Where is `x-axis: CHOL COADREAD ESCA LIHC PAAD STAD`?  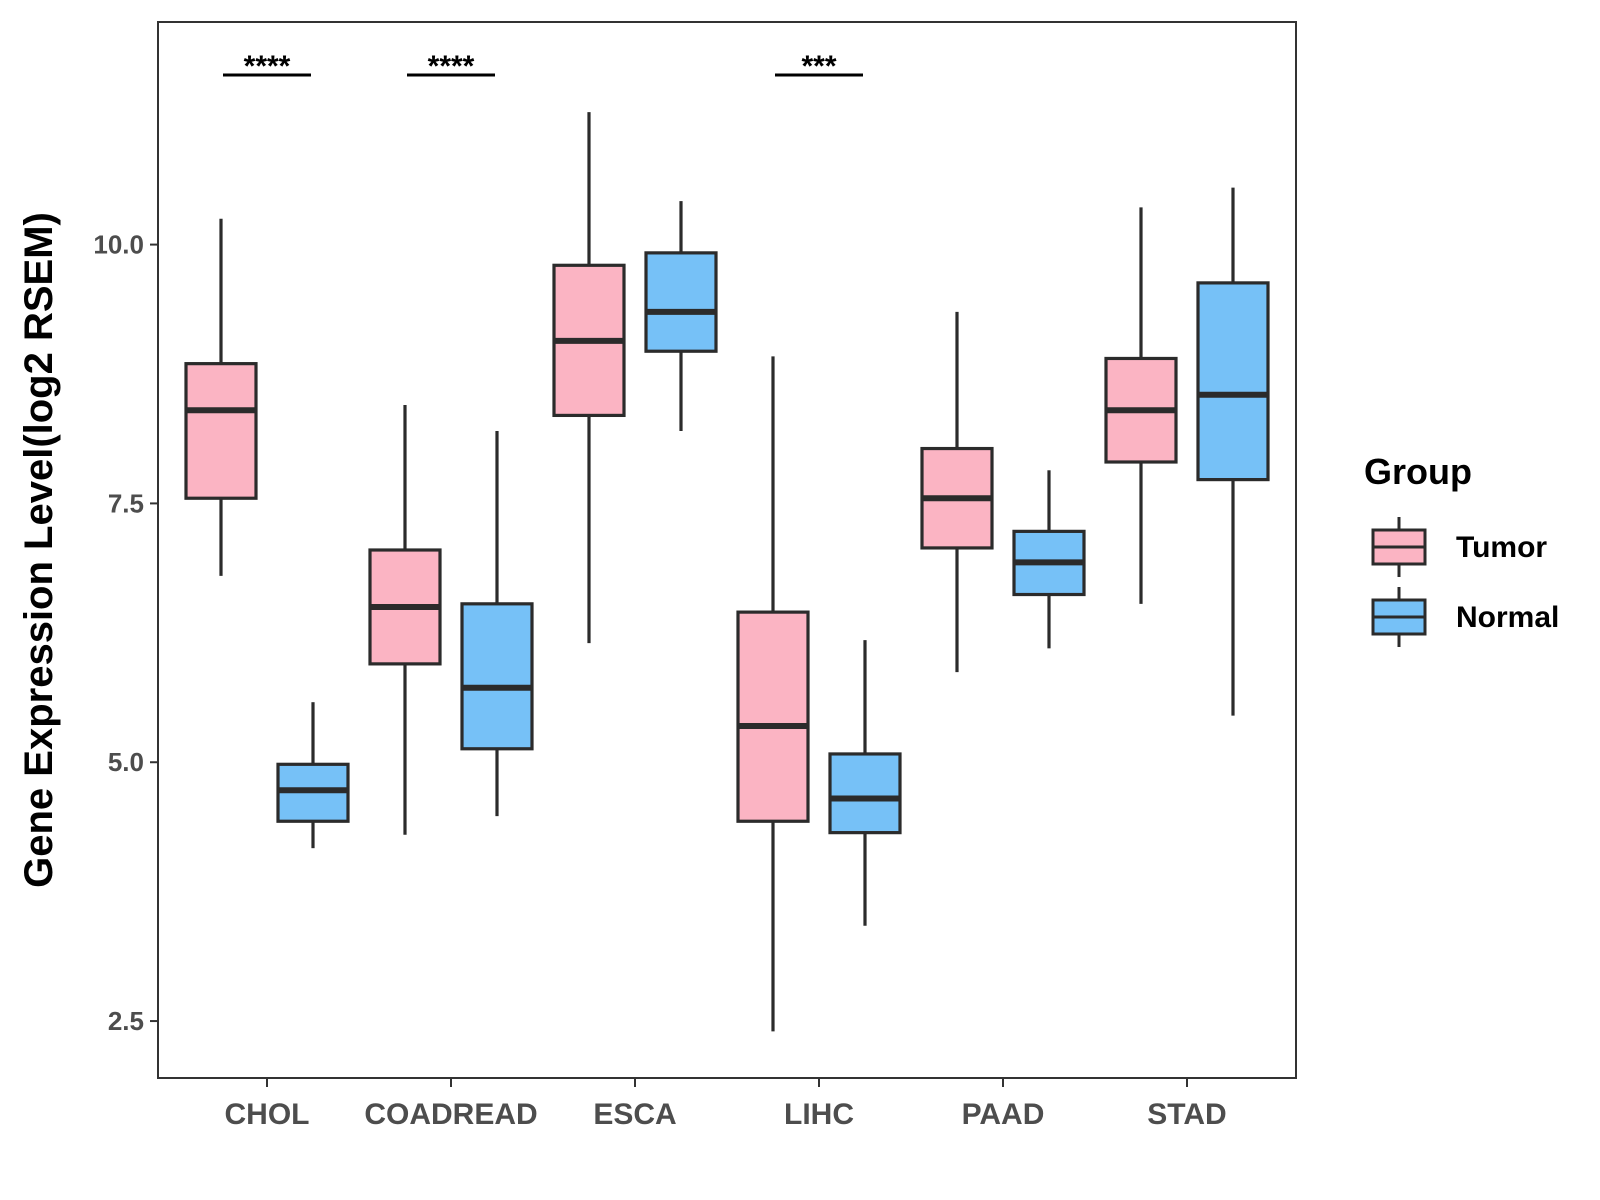 x-axis: CHOL COADREAD ESCA LIHC PAAD STAD is located at coordinates (726, 1104).